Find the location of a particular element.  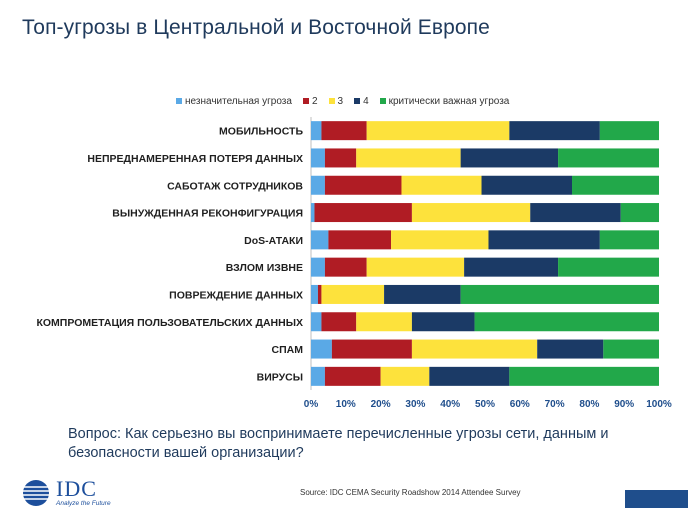

x-tick-label: 80% is located at coordinates (589, 404).